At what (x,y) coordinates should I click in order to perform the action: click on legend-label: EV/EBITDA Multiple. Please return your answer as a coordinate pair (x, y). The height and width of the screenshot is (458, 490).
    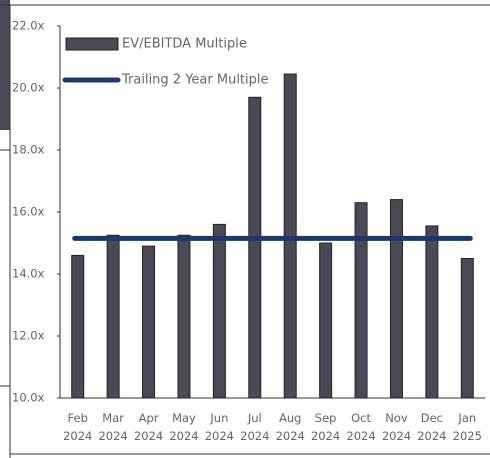
    Looking at the image, I should click on (184, 44).